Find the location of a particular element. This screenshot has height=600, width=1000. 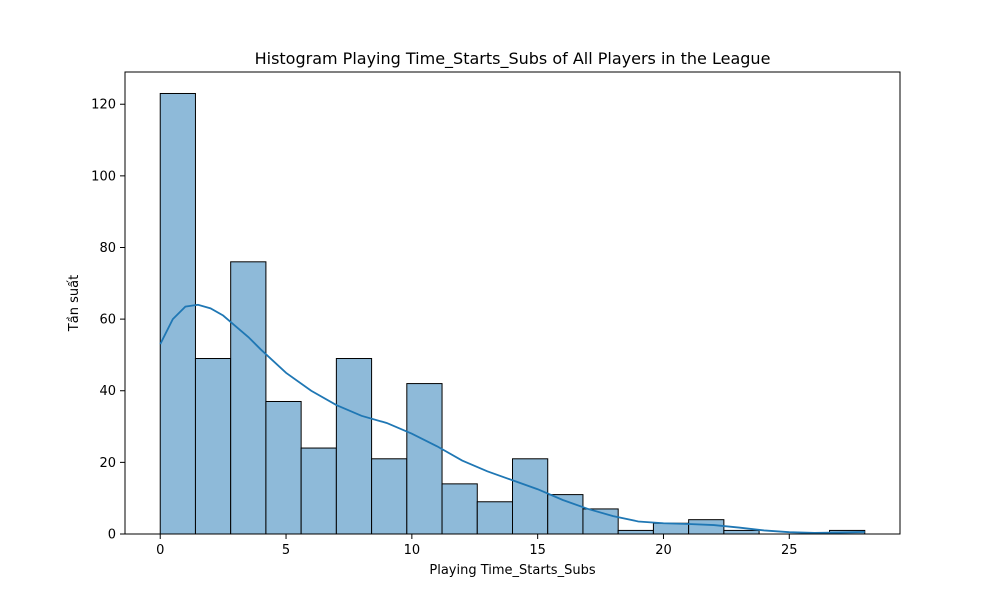

y-axis-ticks: 0 20 40 60 80 100 120 is located at coordinates (108, 320).